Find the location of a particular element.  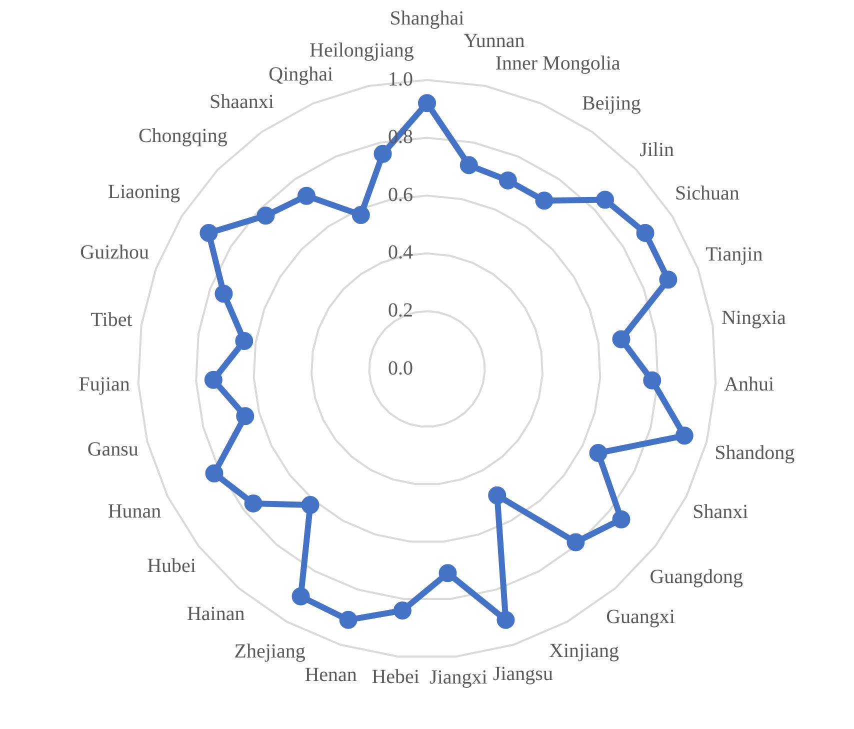

y-tick-label: 0.4 is located at coordinates (400, 253).